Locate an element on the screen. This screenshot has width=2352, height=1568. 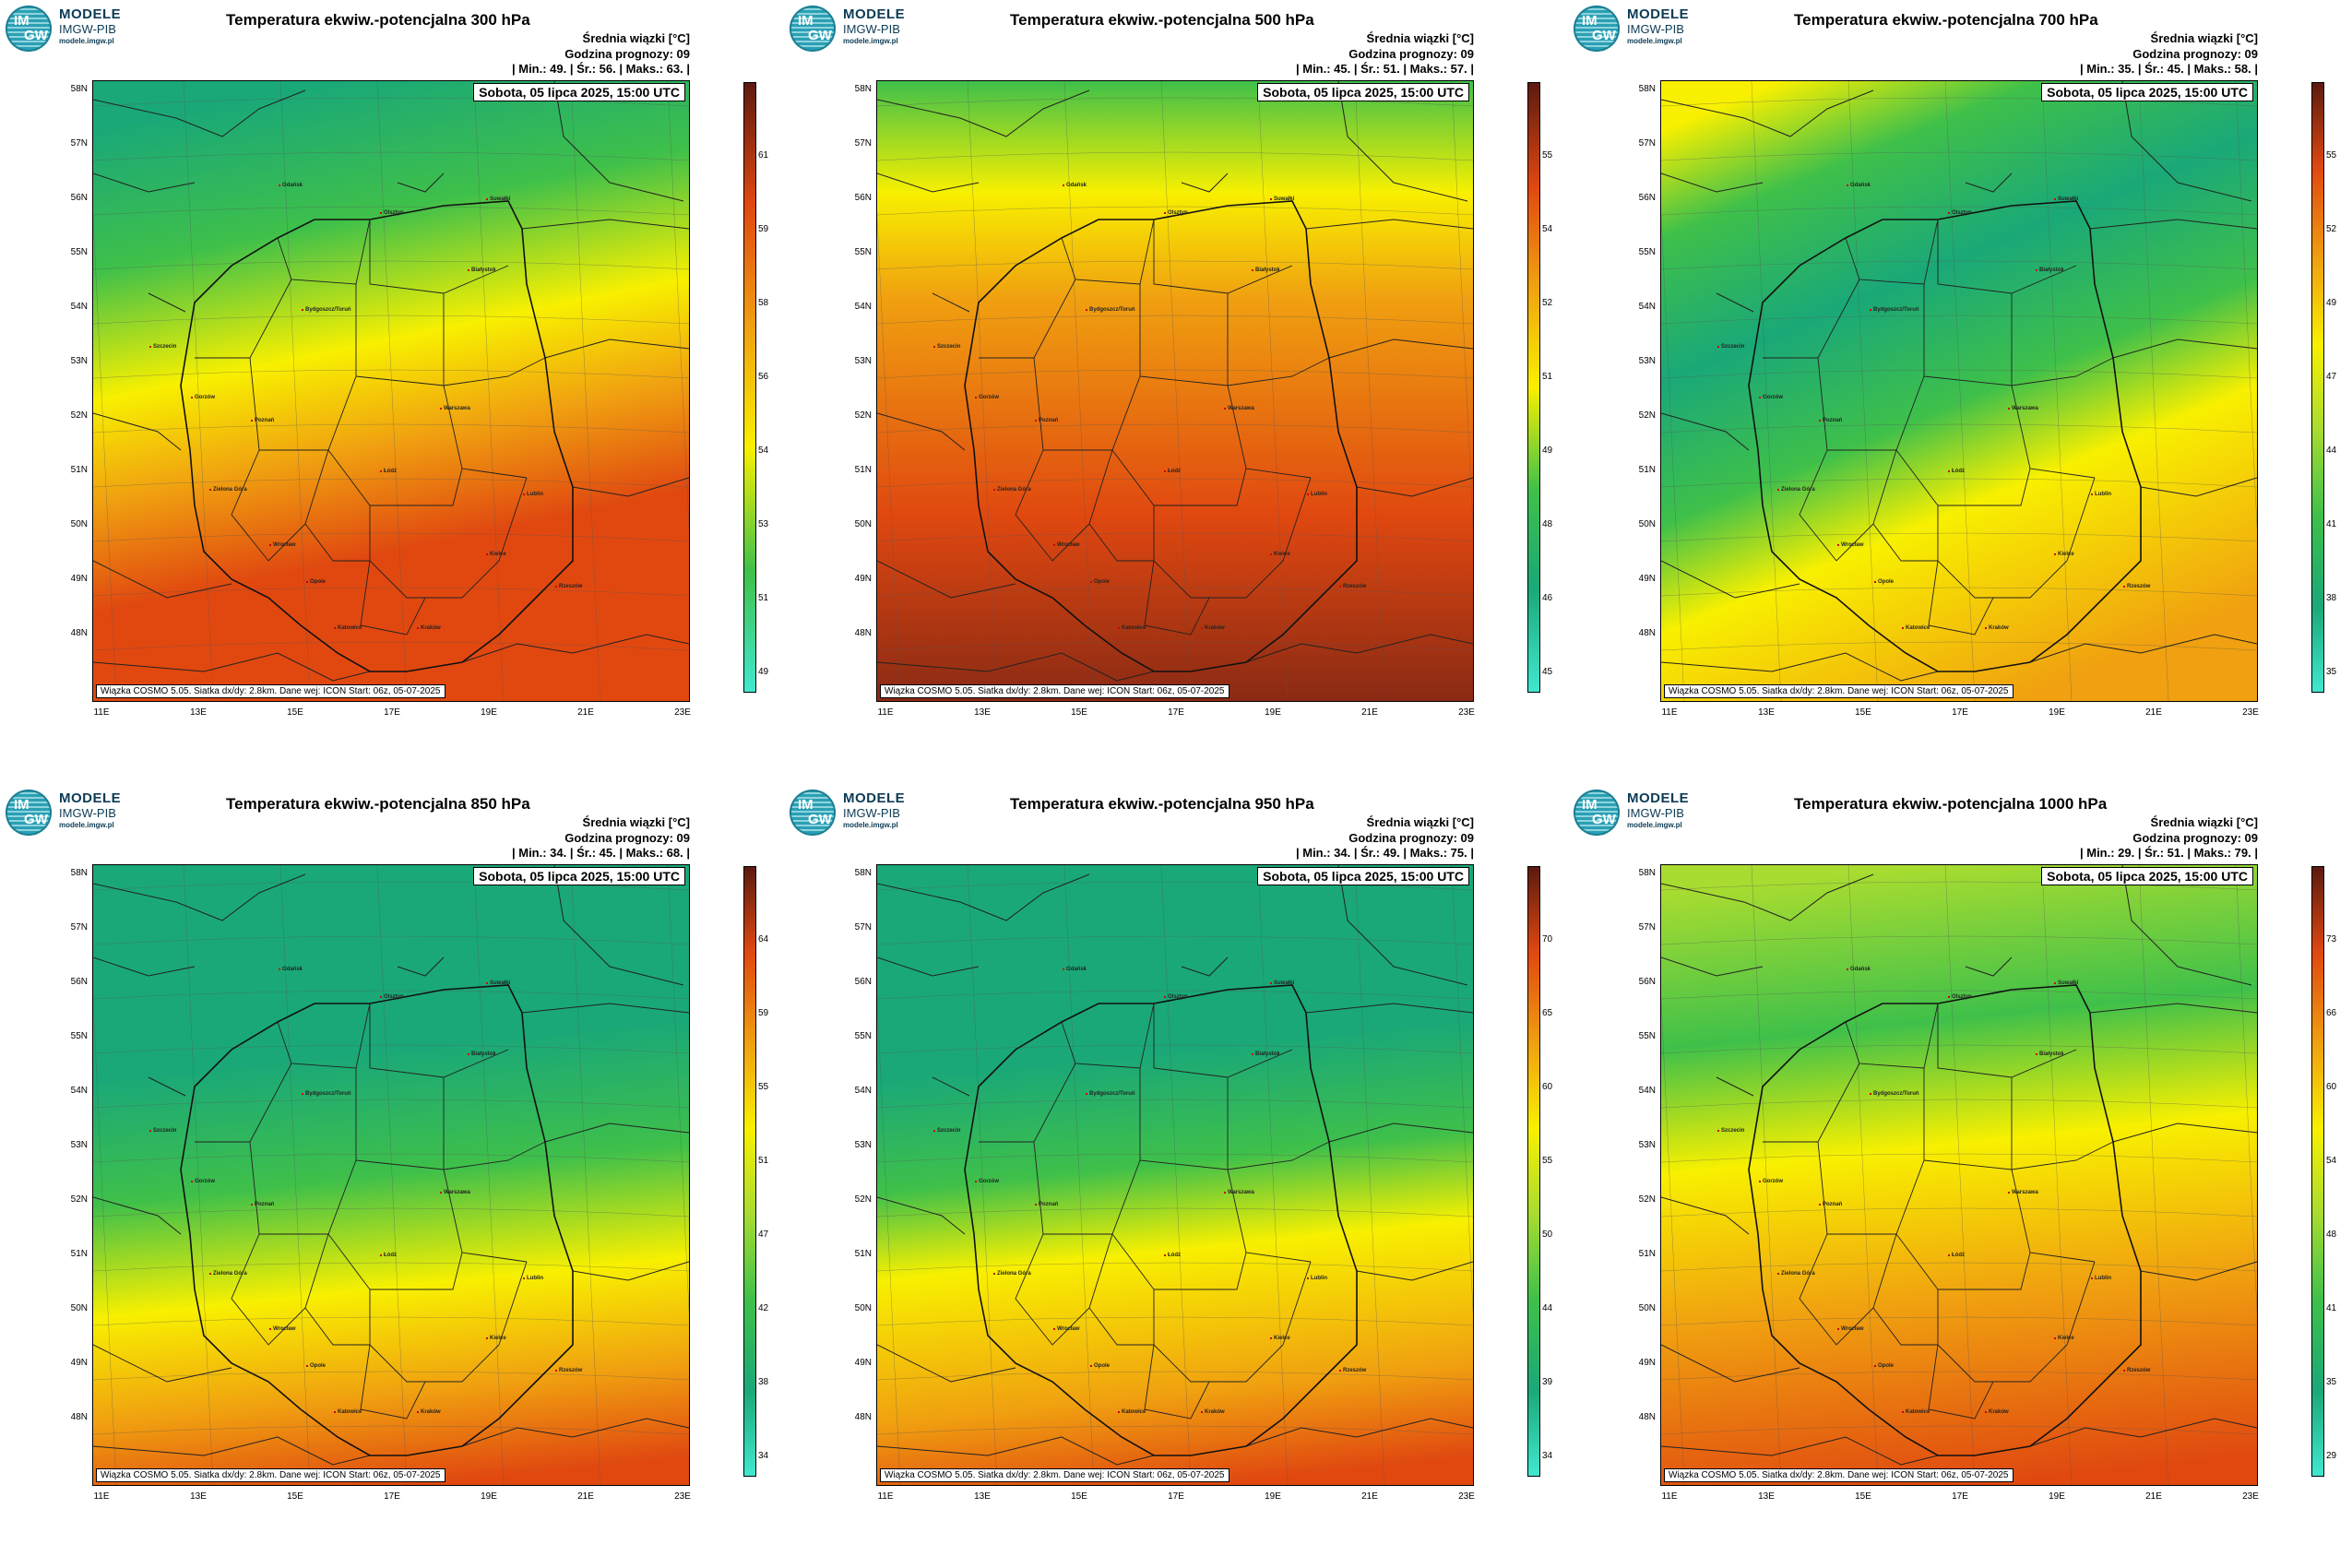
lon-label: 19E is located at coordinates (2057, 1496).